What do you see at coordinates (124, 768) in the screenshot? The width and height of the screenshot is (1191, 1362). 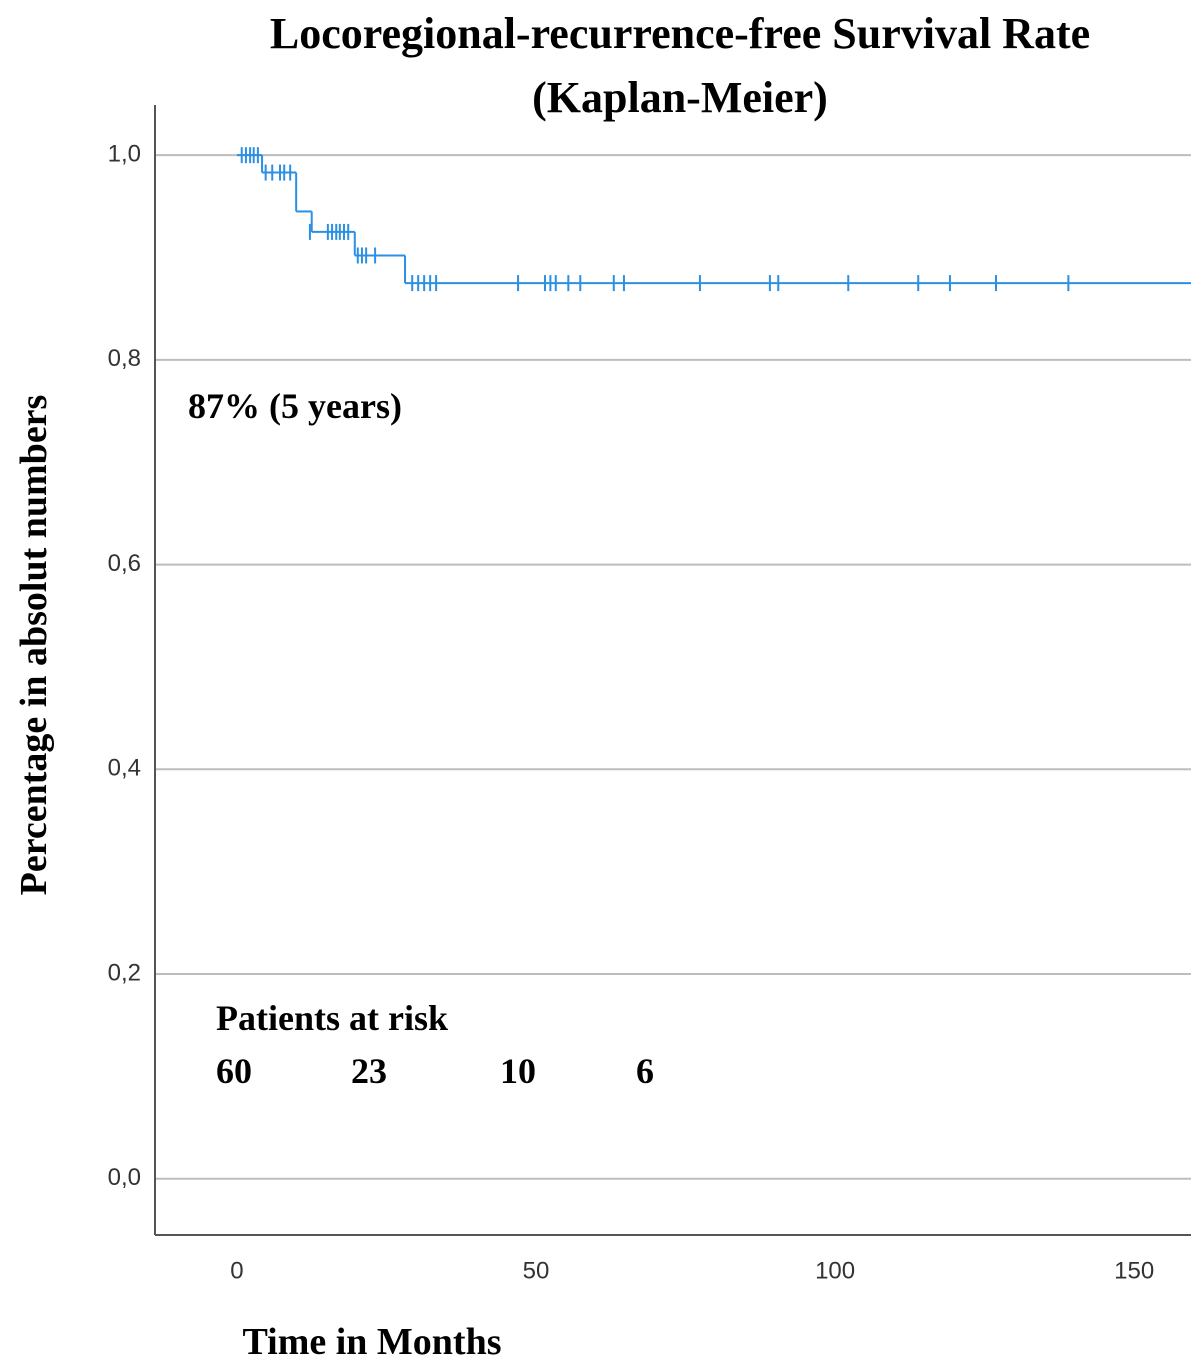 I see `y-tick-label: 0,4` at bounding box center [124, 768].